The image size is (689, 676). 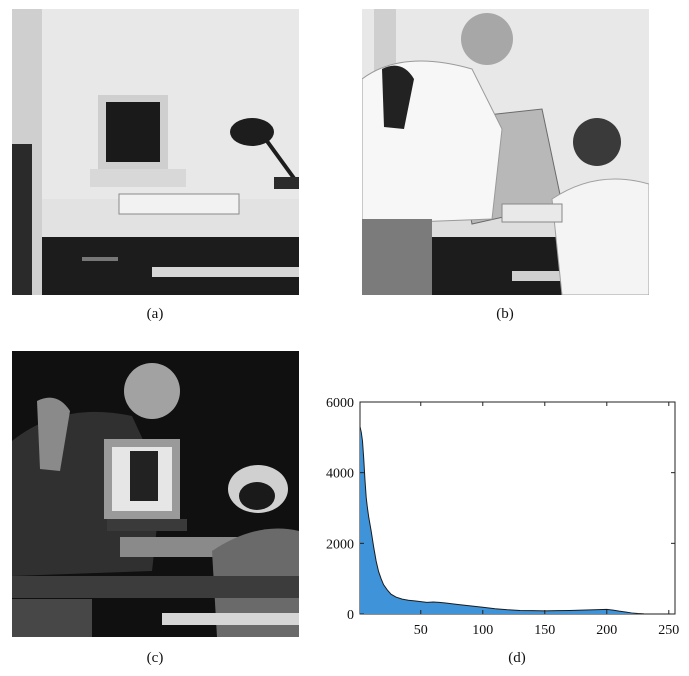 What do you see at coordinates (155, 658) in the screenshot?
I see `caption-c: (c)` at bounding box center [155, 658].